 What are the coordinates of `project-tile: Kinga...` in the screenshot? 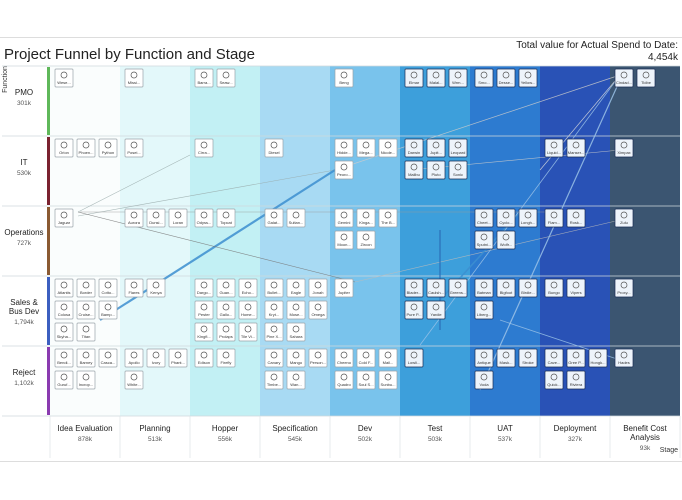 It's located at (366, 218).